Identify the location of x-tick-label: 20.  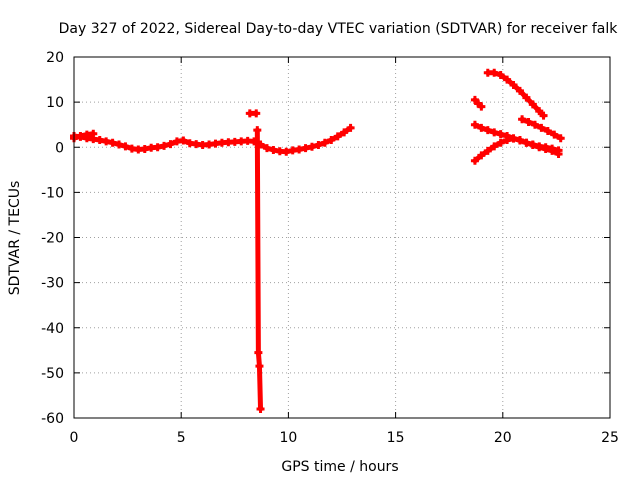
(503, 438).